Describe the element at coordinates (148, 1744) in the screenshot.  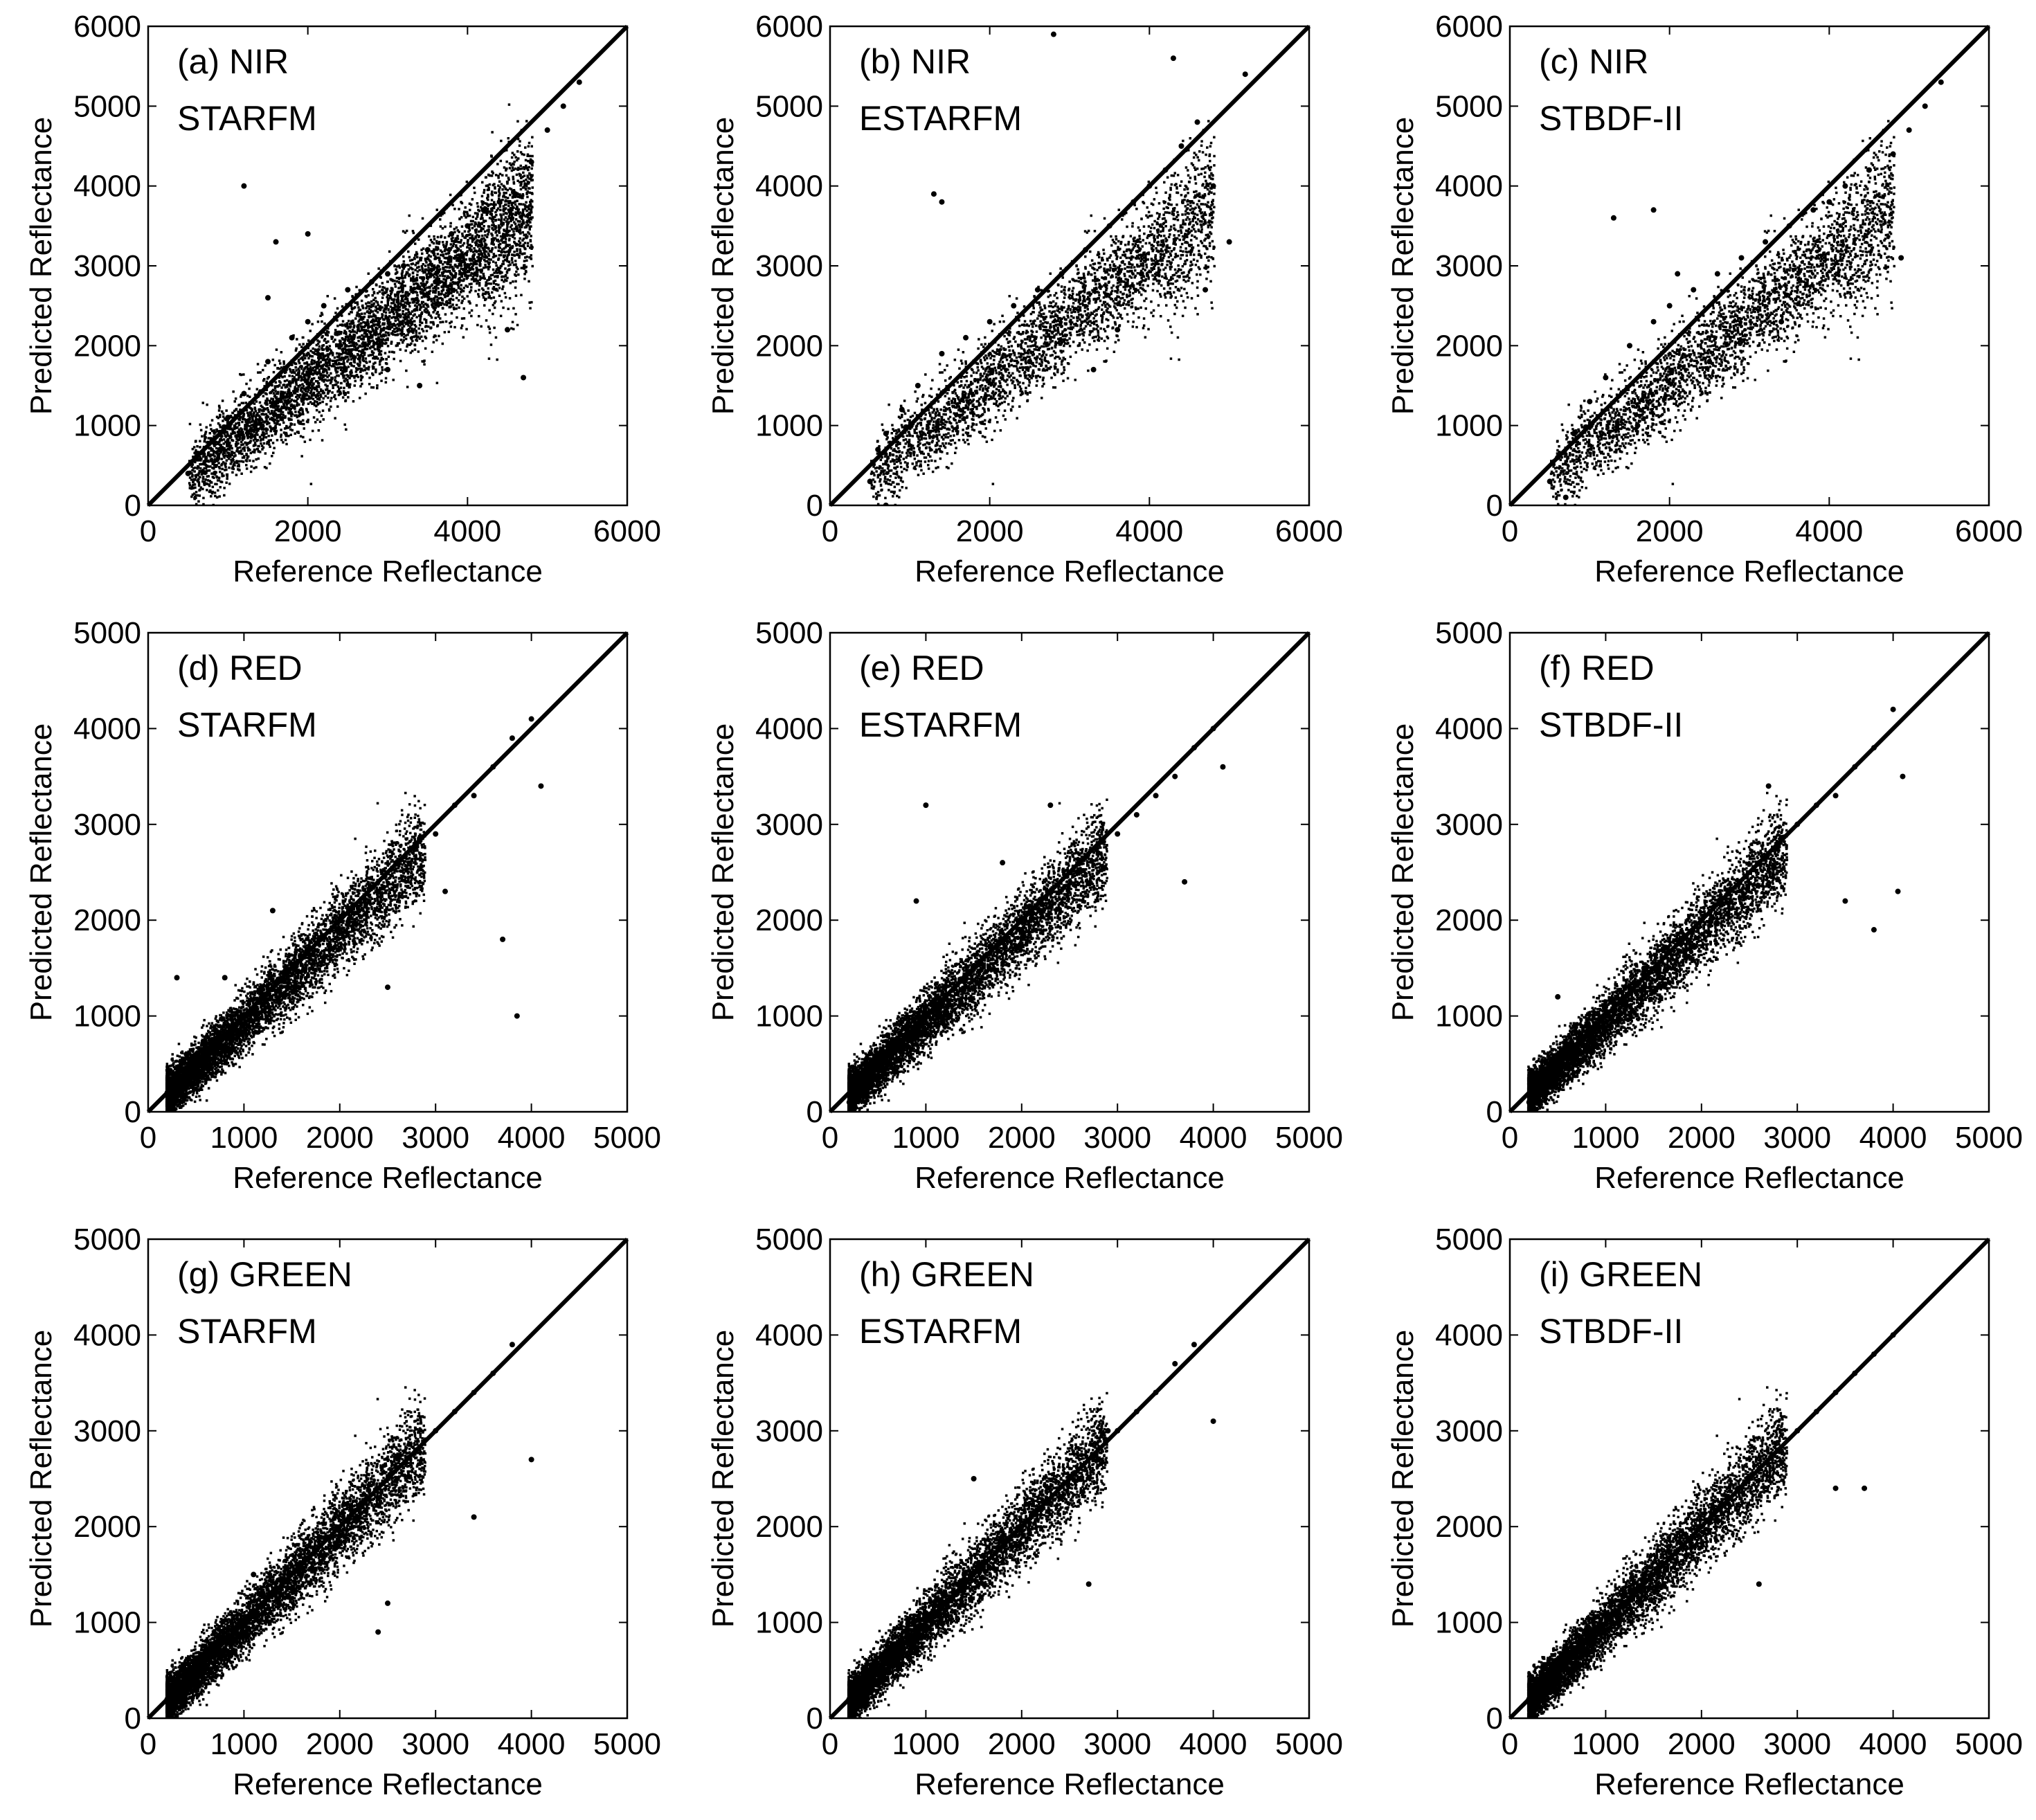
I see `x-tick-label: 0` at that location.